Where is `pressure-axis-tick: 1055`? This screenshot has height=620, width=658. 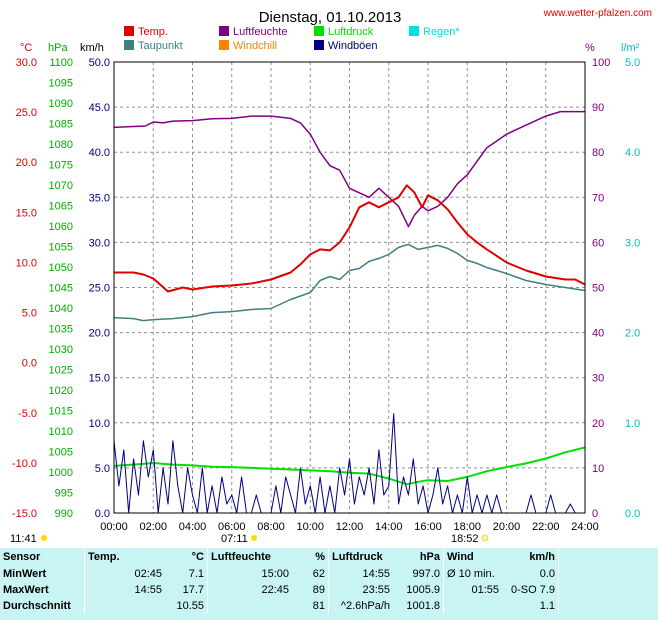
pressure-axis-tick: 1055 is located at coordinates (61, 248).